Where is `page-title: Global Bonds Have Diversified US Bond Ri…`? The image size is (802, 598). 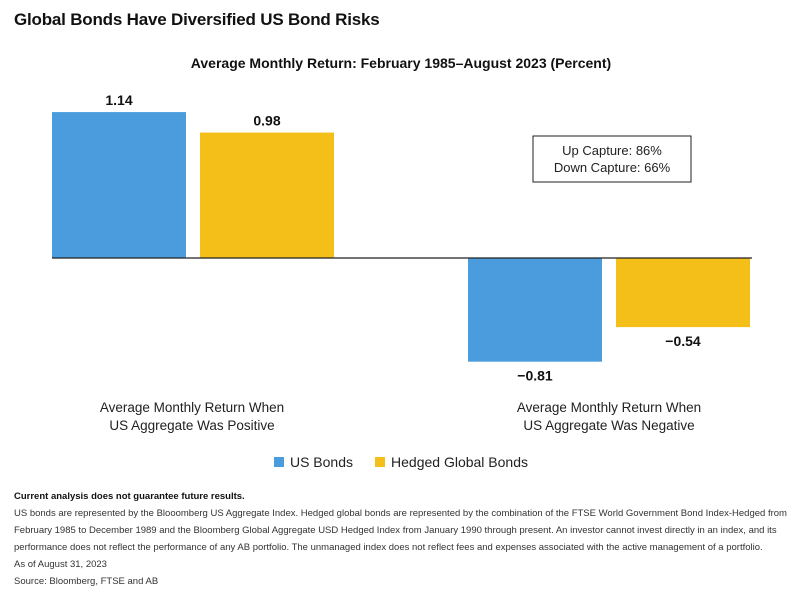 page-title: Global Bonds Have Diversified US Bond Ri… is located at coordinates (197, 19).